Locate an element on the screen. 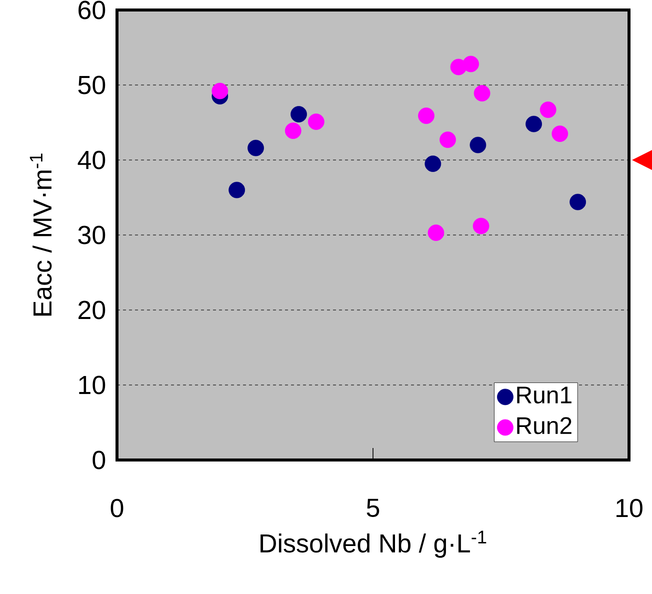 This screenshot has width=652, height=594. x-tick-label: 10 is located at coordinates (629, 508).